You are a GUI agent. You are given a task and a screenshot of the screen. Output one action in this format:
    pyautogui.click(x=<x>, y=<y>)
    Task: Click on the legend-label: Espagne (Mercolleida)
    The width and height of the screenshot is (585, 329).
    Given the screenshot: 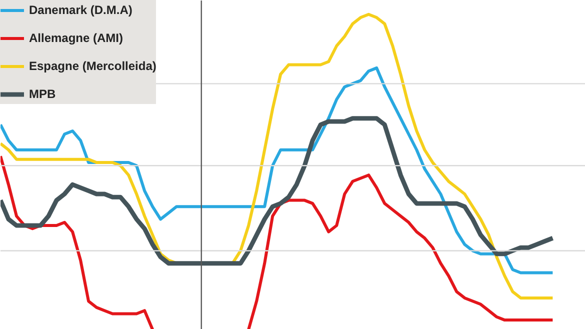 What is the action you would take?
    pyautogui.click(x=92, y=66)
    